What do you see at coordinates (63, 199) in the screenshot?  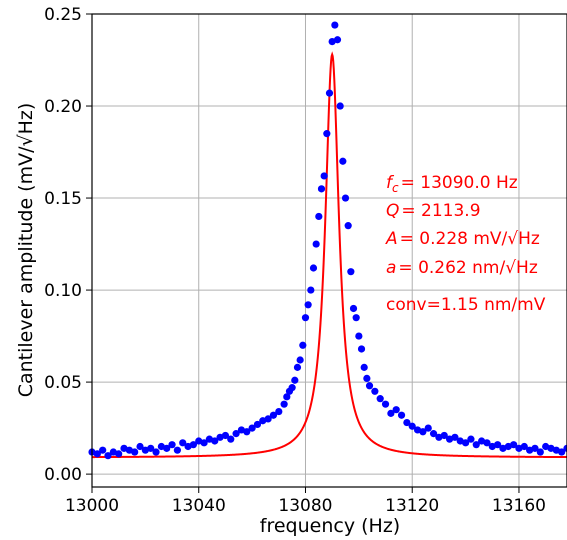 I see `y-tick-label: 0.15` at bounding box center [63, 199].